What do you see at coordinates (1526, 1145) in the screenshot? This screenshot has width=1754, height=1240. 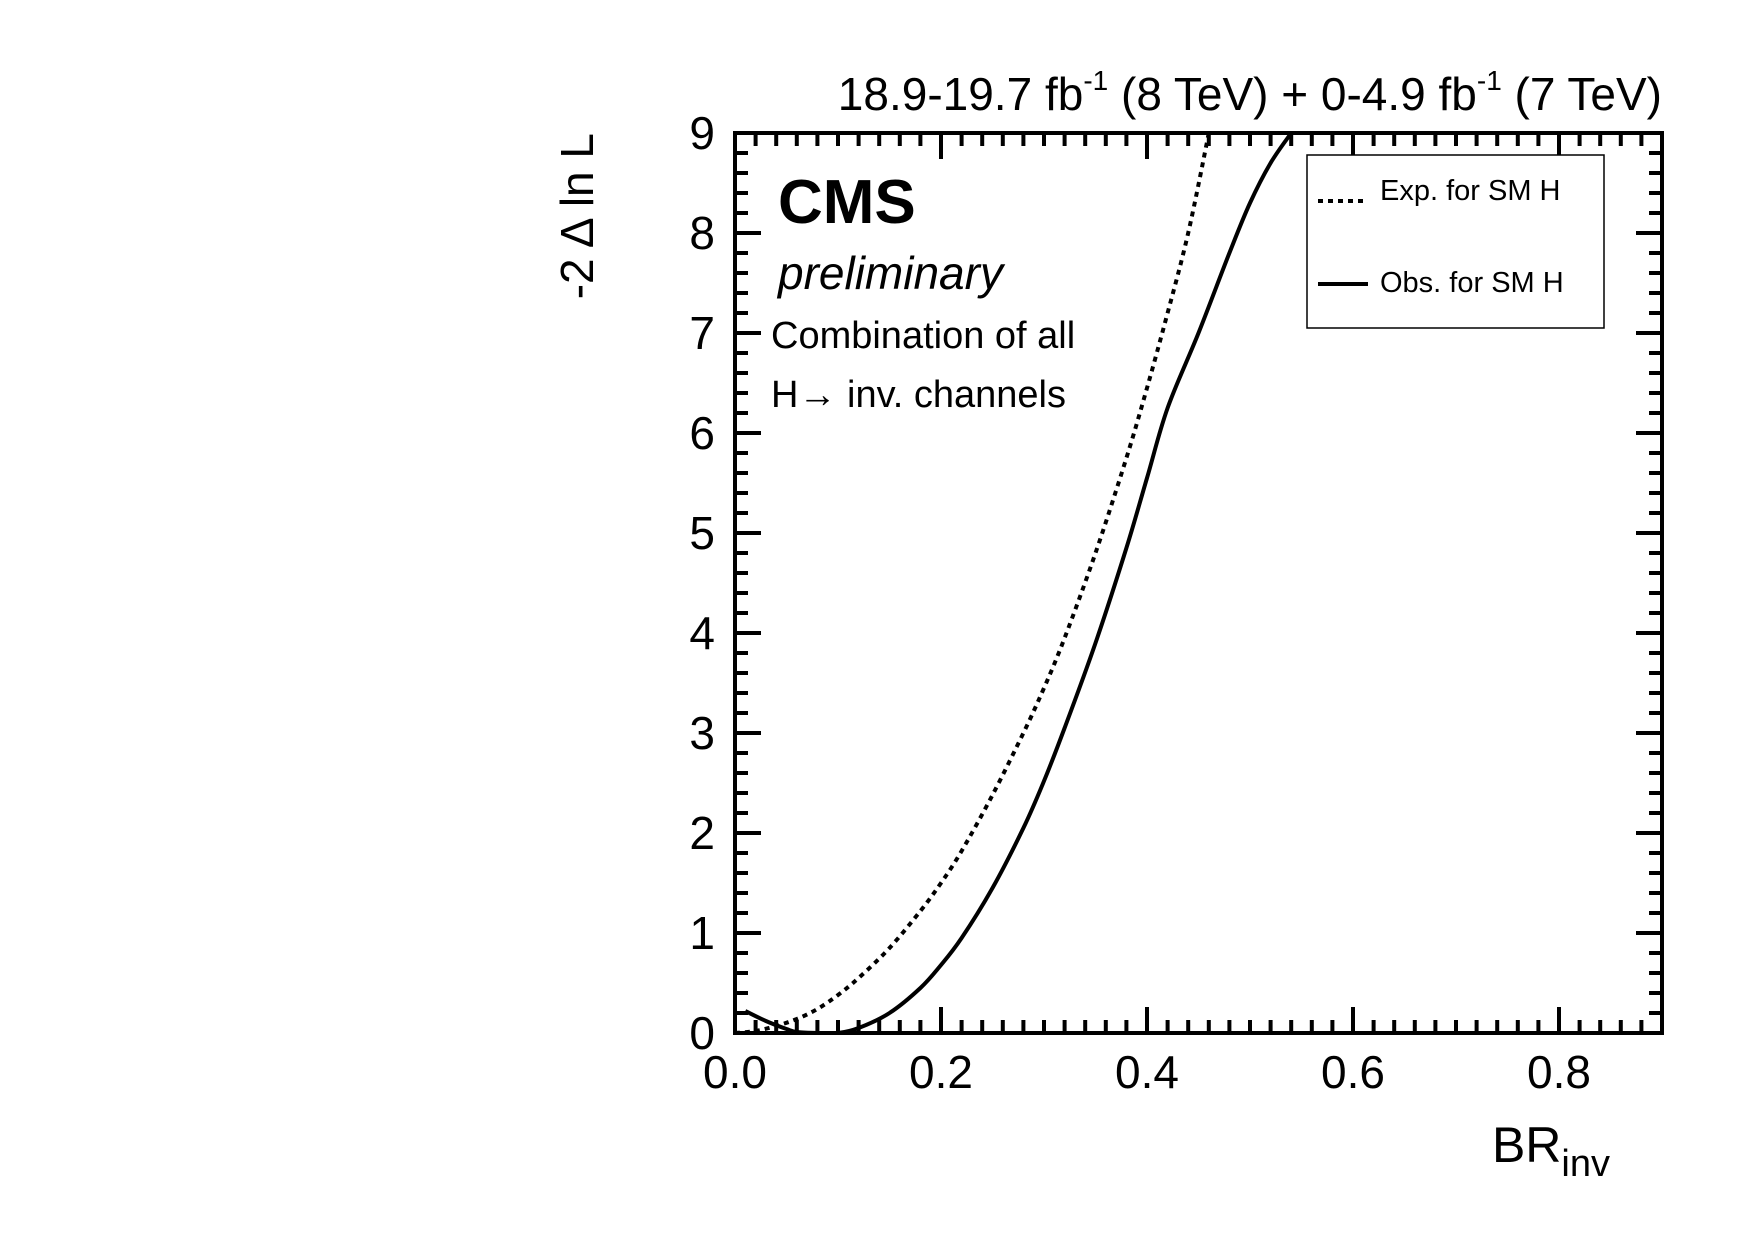 I see `x-axis-label-main: BR` at bounding box center [1526, 1145].